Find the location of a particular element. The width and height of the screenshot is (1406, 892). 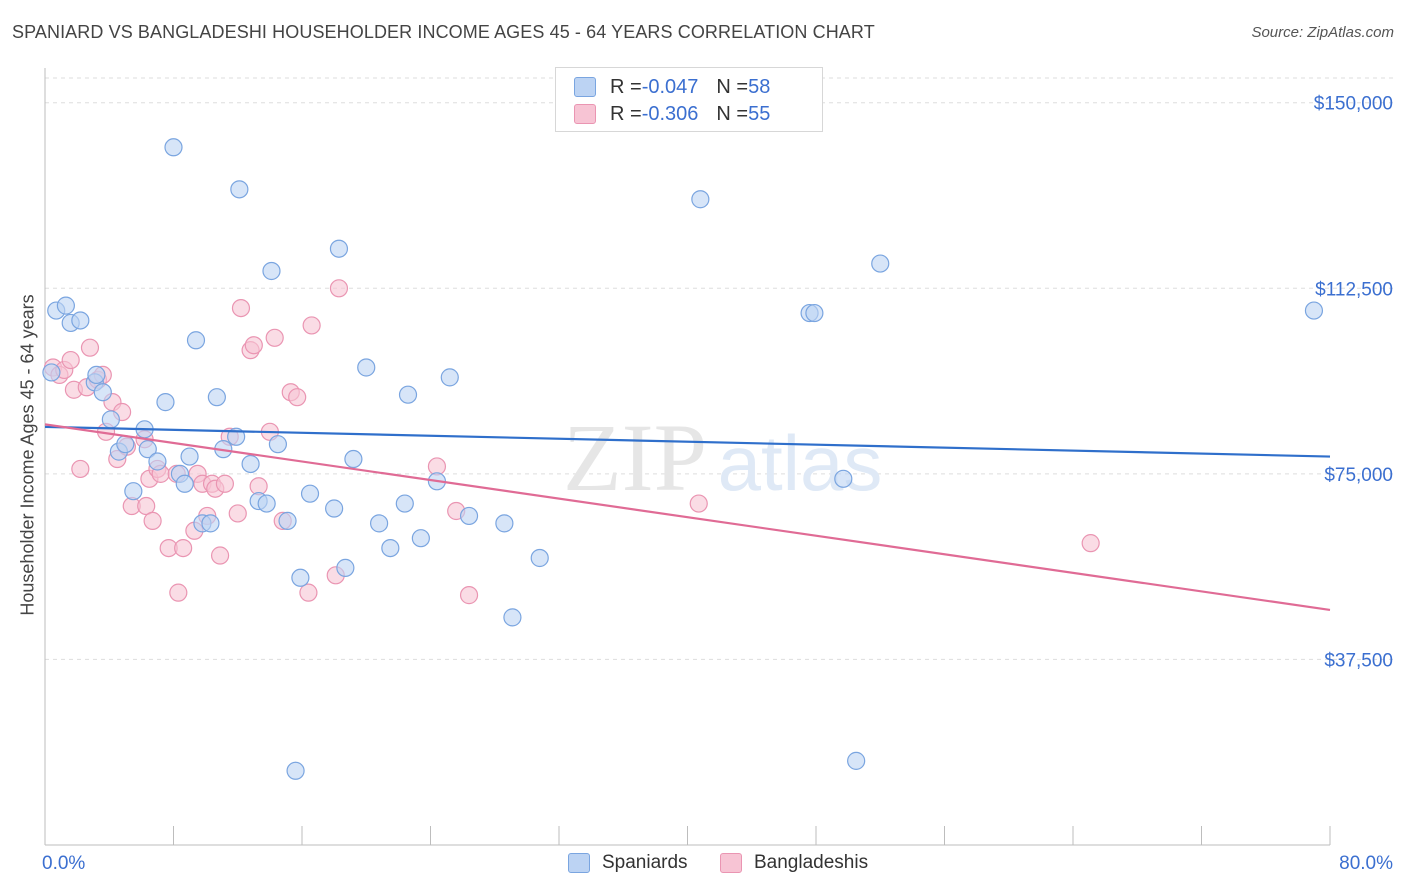

bottom-legend-bangladeshis-label: Bangladeshis is located at coordinates (811, 862).